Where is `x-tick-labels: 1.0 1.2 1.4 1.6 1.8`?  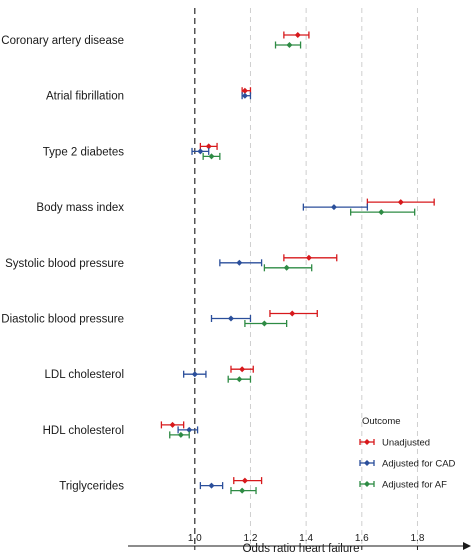
x-tick-labels: 1.0 1.2 1.4 1.6 1.8 is located at coordinates (306, 541).